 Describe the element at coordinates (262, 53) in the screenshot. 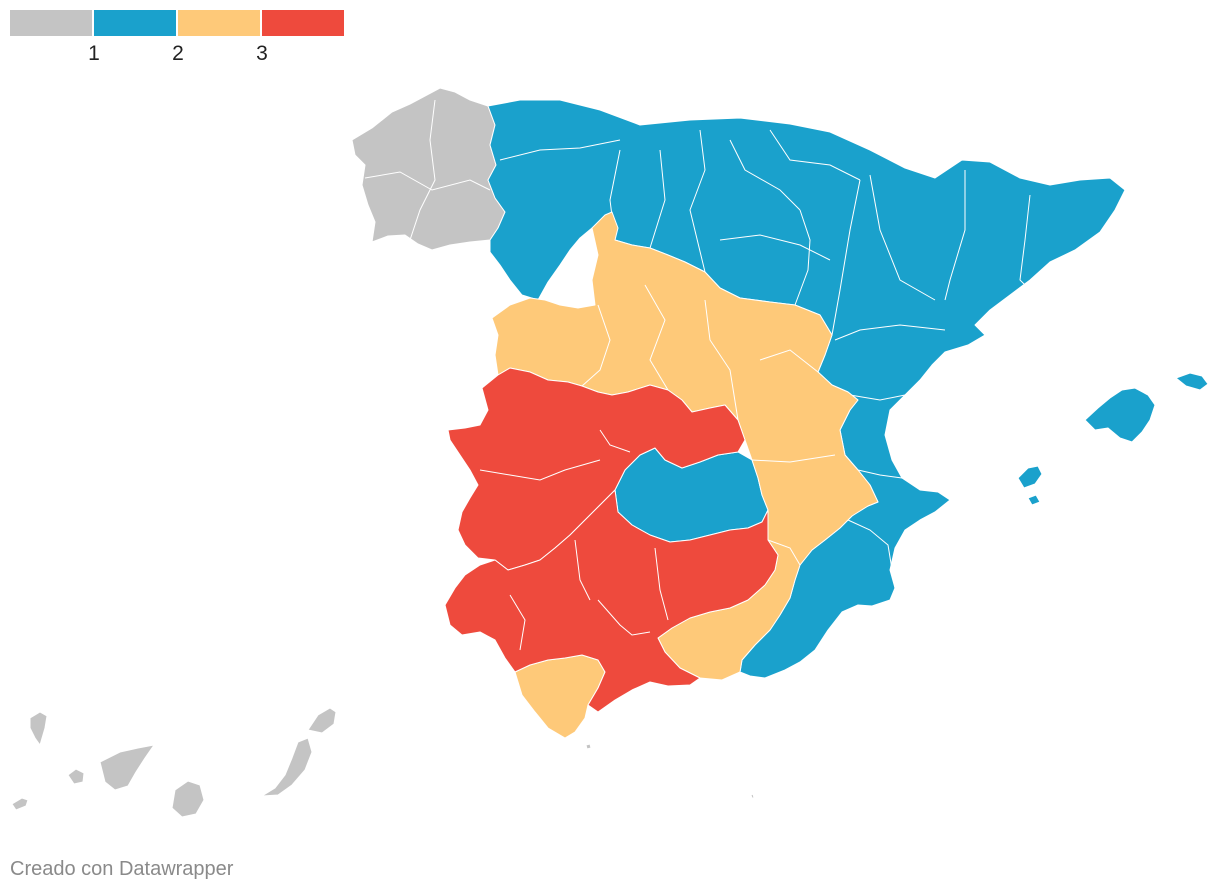

I see `legend-label-3: 3` at that location.